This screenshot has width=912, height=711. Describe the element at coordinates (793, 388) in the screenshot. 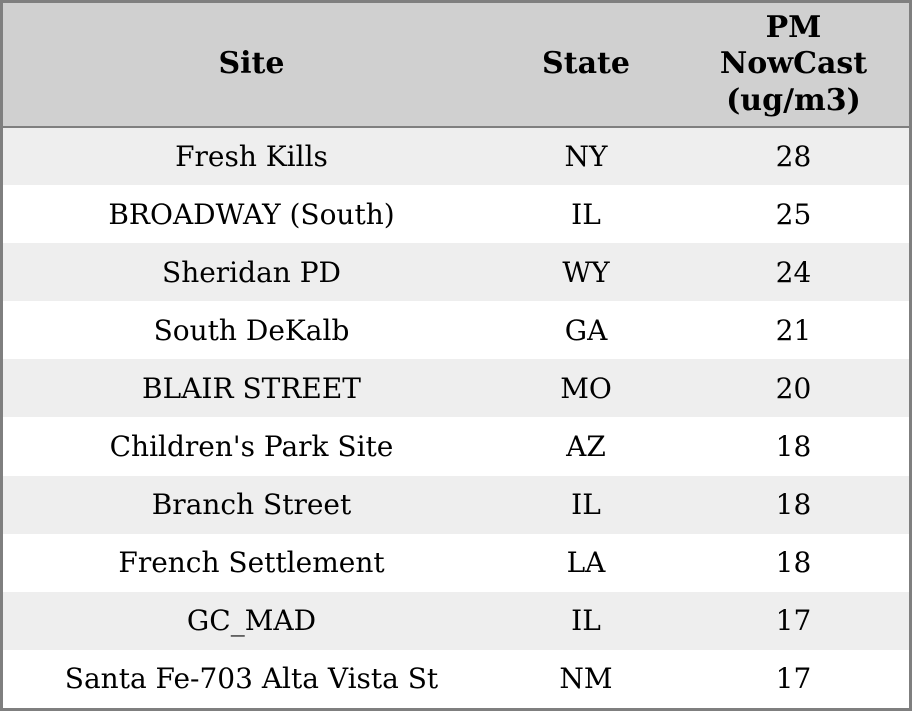

I see `pm-value-cell: 20` at that location.